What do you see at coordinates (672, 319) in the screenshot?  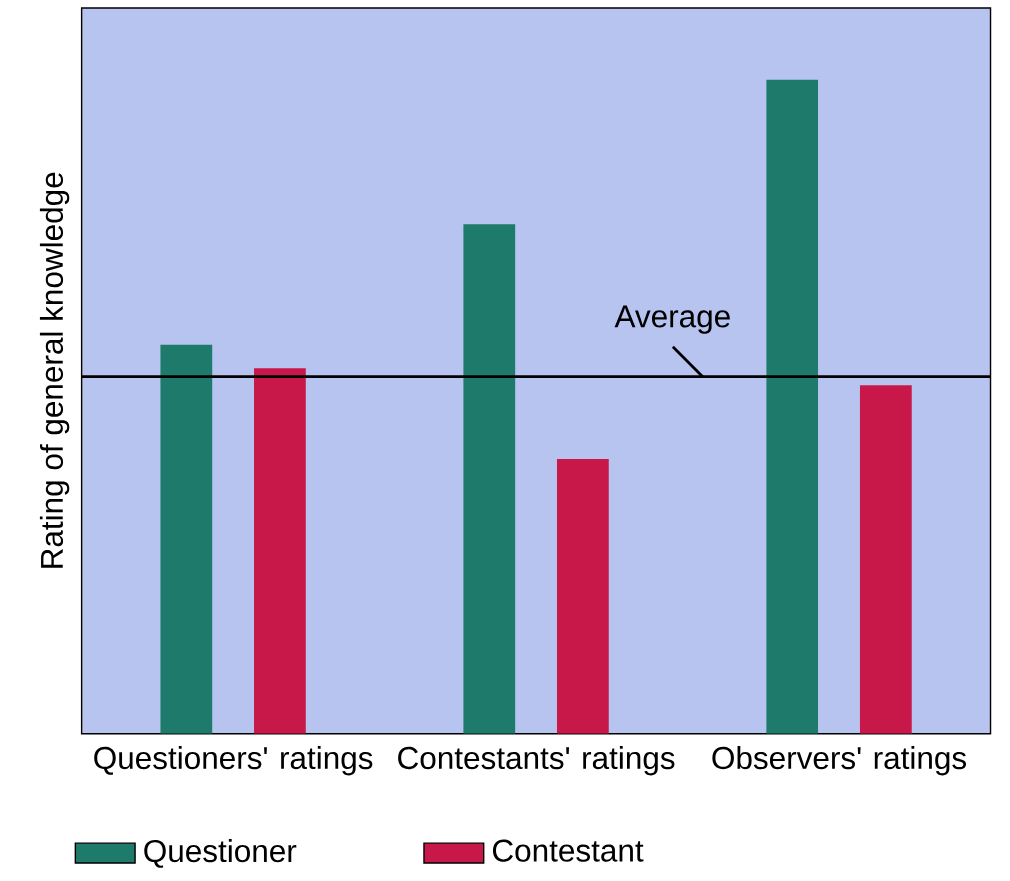 I see `ref-line-label: Average` at bounding box center [672, 319].